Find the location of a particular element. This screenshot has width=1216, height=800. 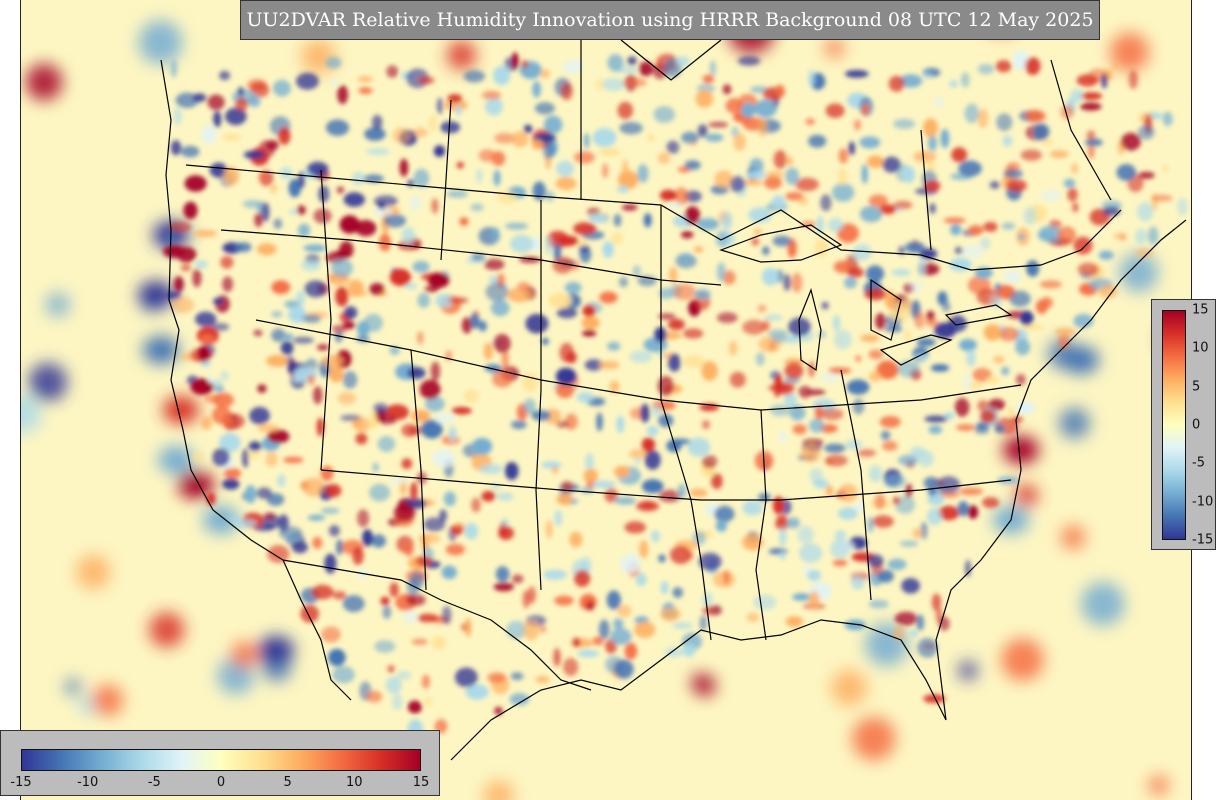

mexico-border is located at coordinates (437, 625).